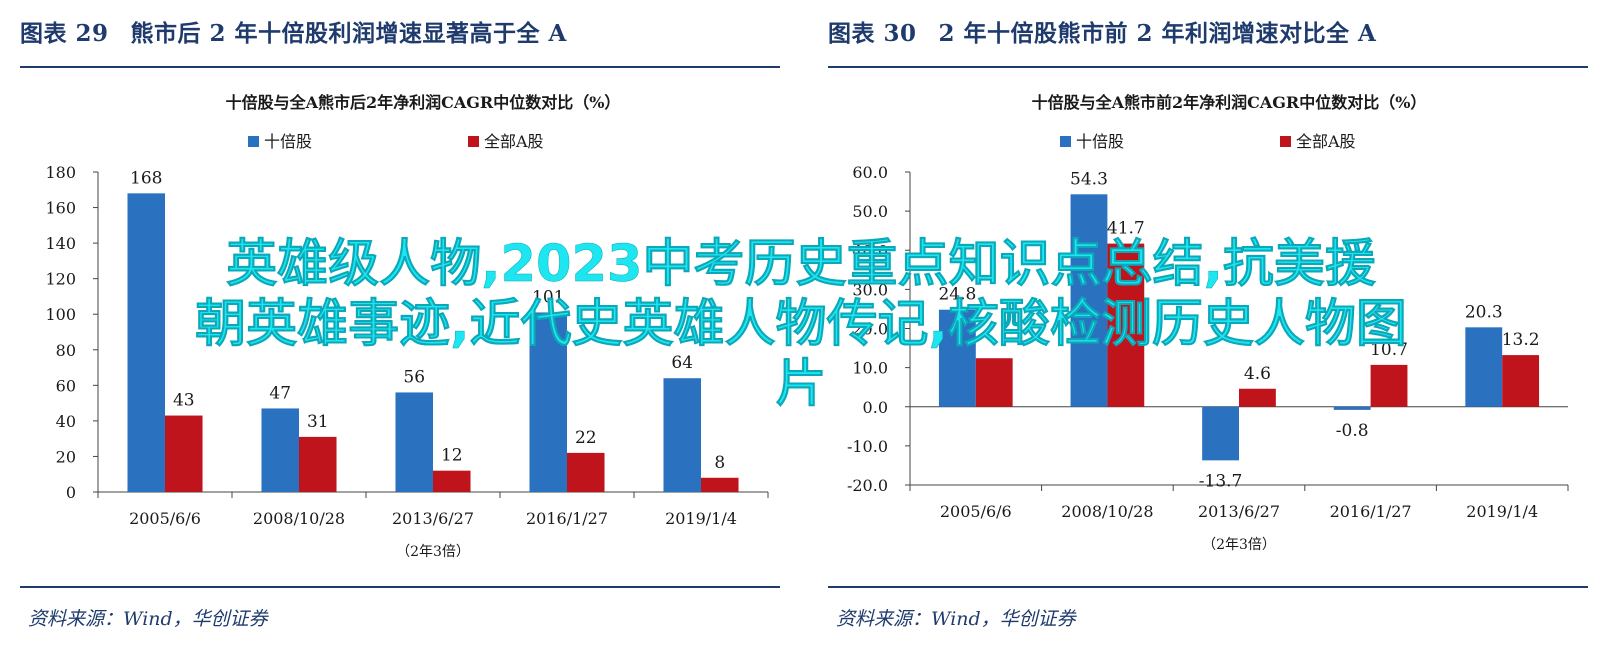 The height and width of the screenshot is (651, 1602). Describe the element at coordinates (867, 446) in the screenshot. I see `y-tick-label: -10.0` at that location.